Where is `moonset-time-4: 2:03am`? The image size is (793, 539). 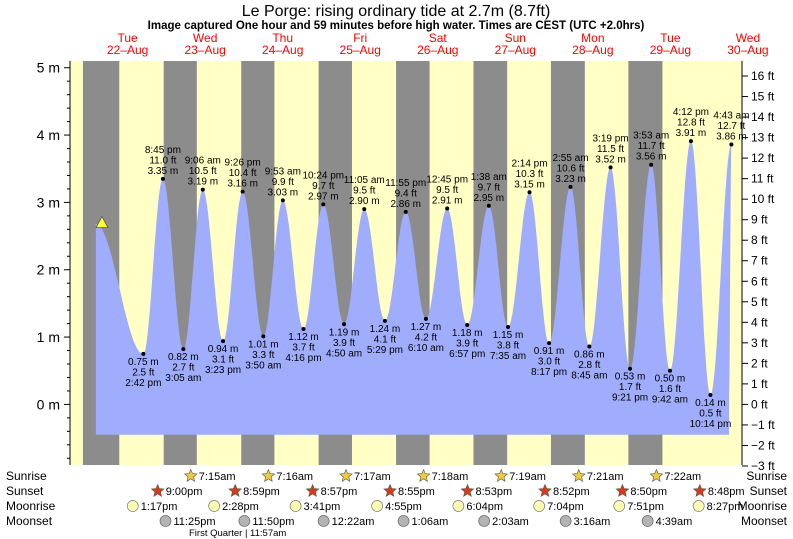 moonset-time-4: 2:03am is located at coordinates (510, 522).